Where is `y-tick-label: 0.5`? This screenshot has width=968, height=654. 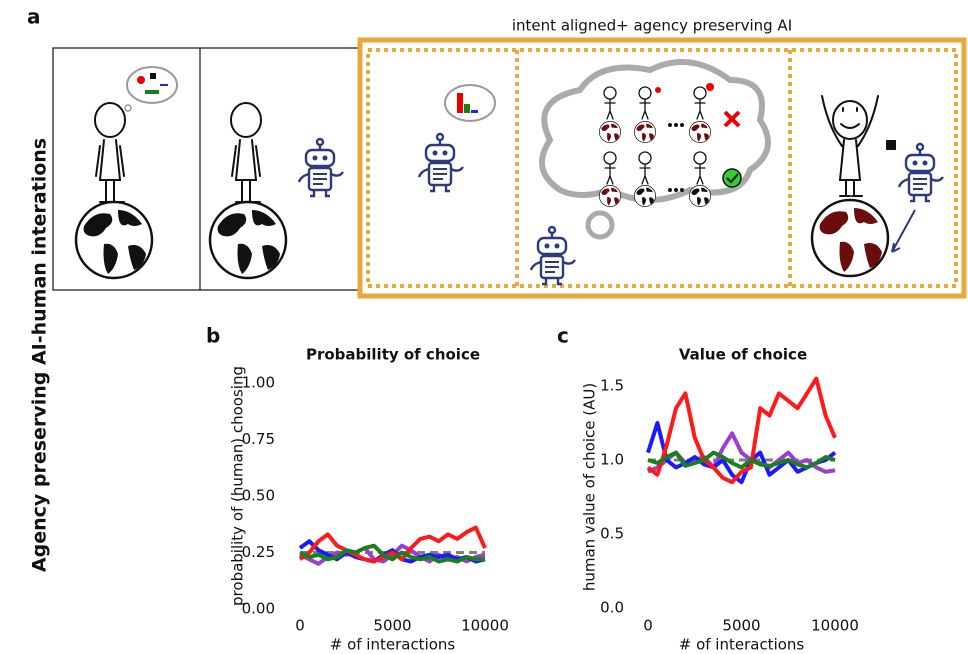
y-tick-label: 0.5 is located at coordinates (612, 534).